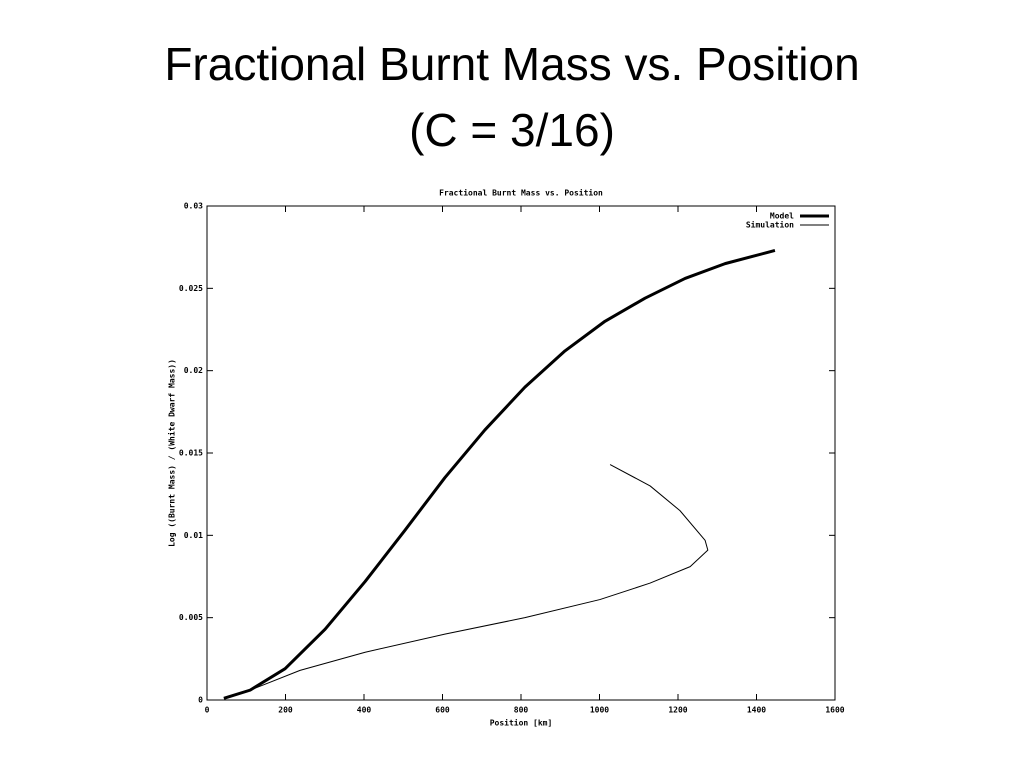  Describe the element at coordinates (193, 206) in the screenshot. I see `y-tick-label: 0.03` at that location.